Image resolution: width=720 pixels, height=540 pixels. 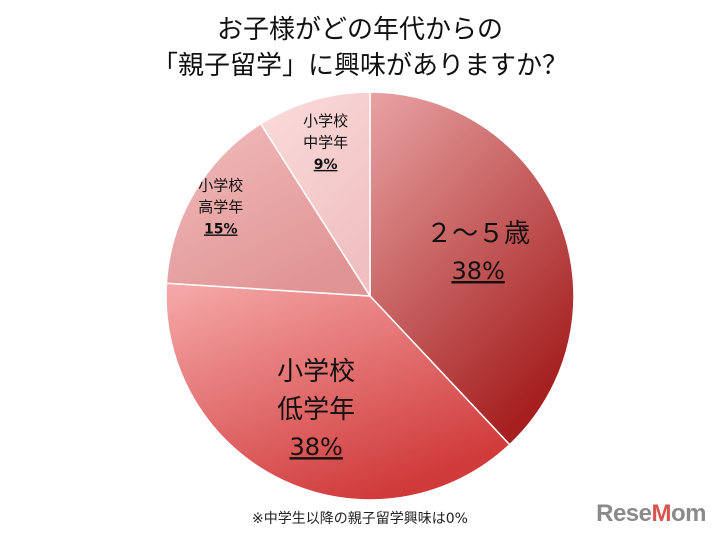 I want to click on slice-category-label-0: ２～５歳, so click(x=478, y=234).